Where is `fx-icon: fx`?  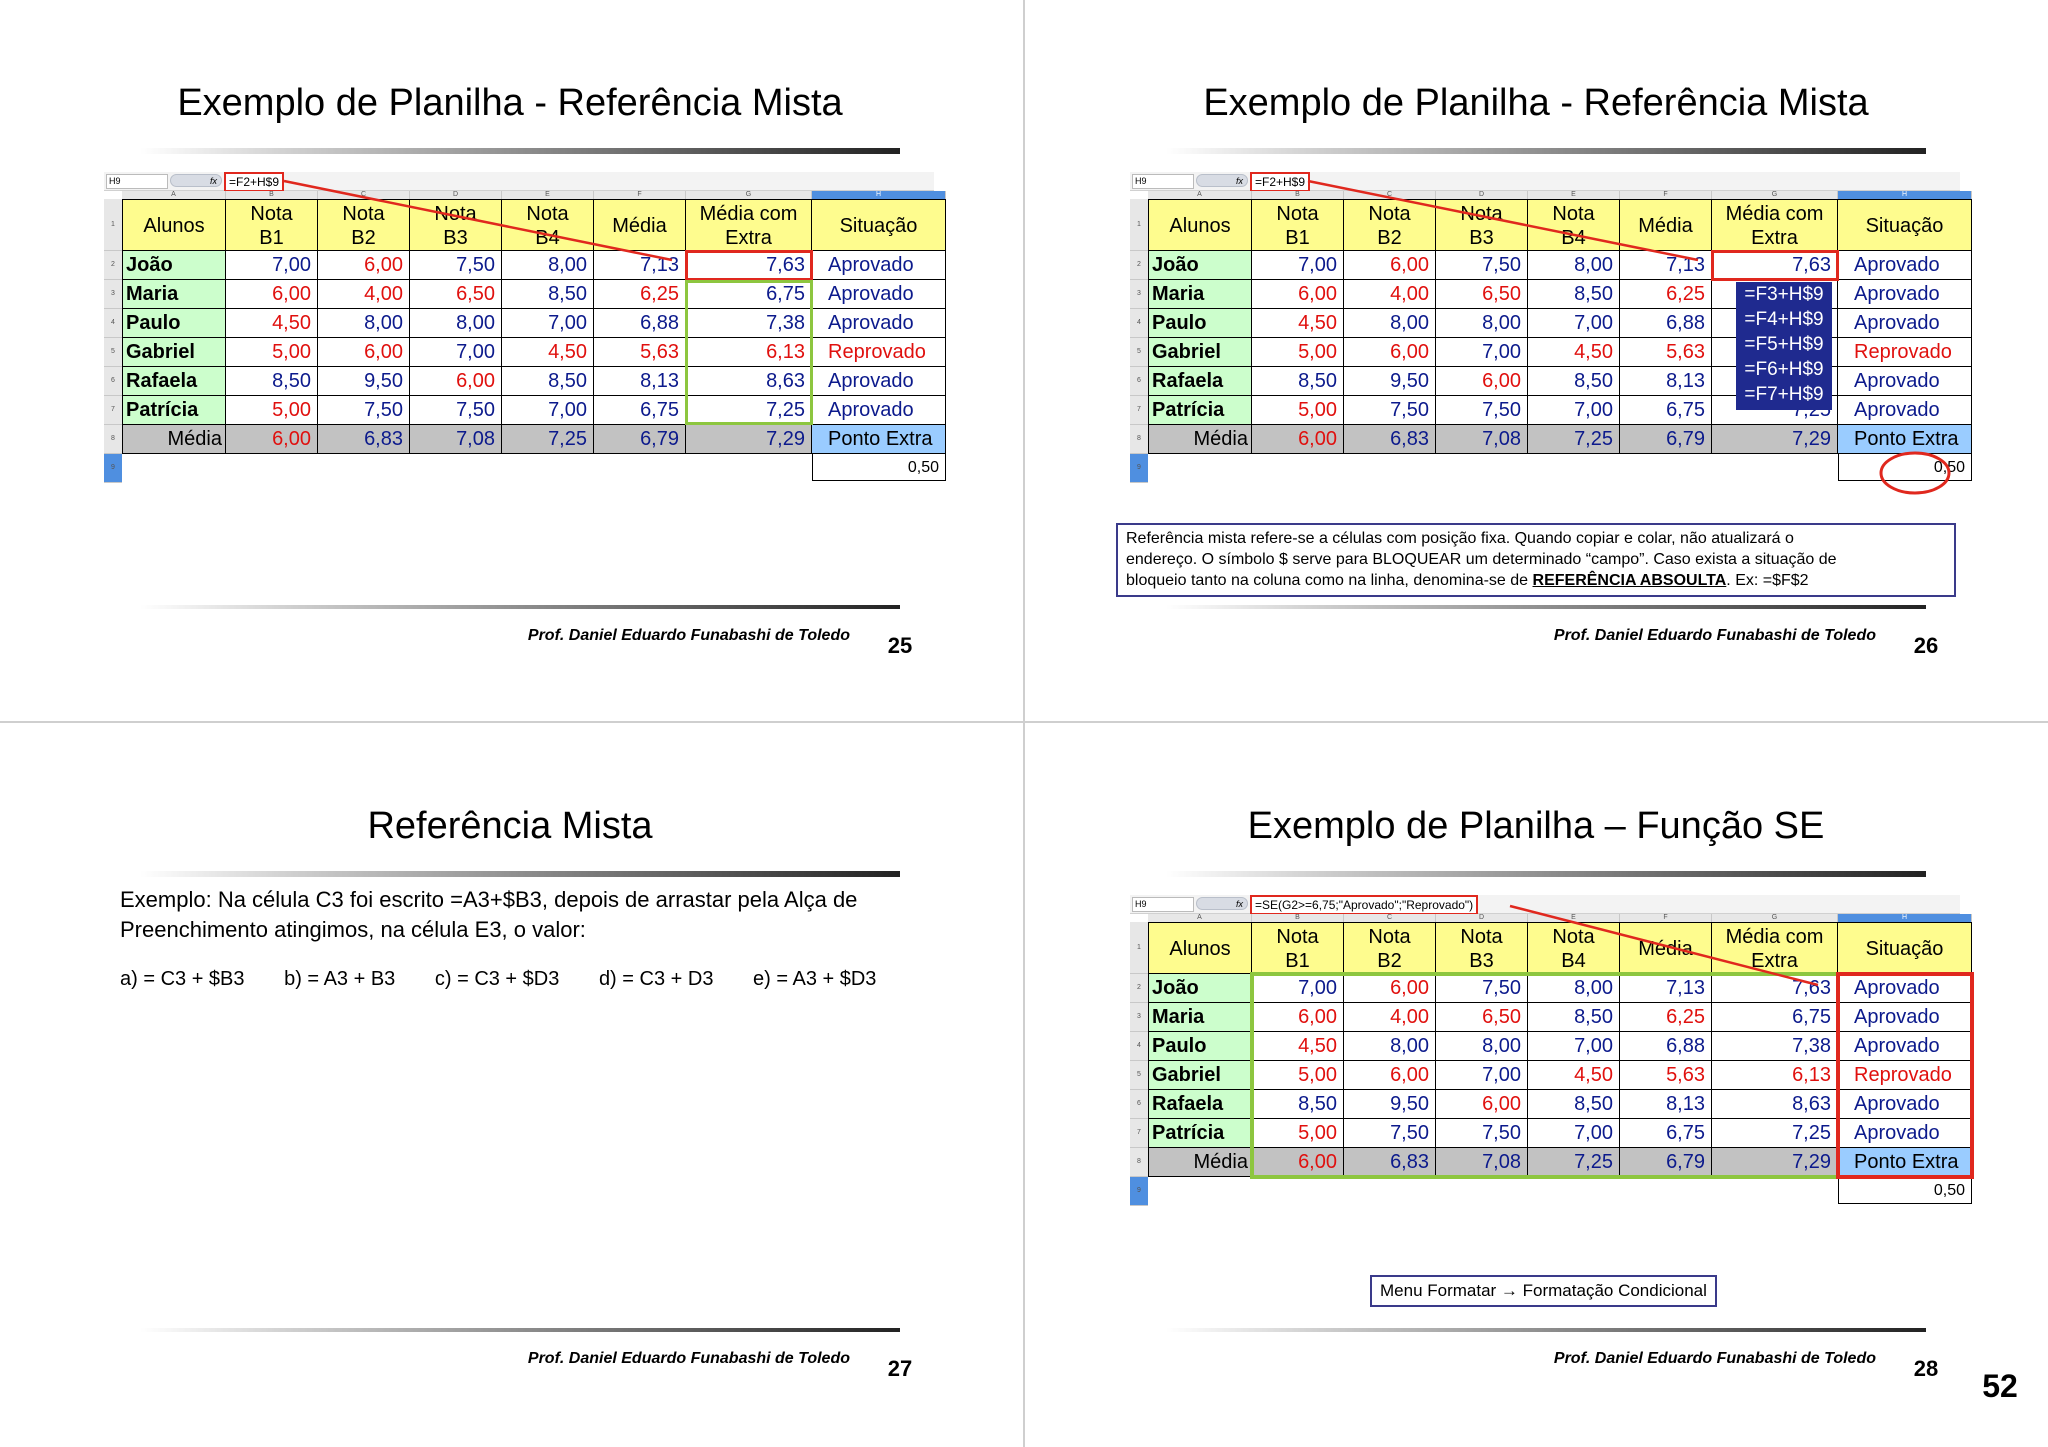
fx-icon: fx is located at coordinates (1222, 180).